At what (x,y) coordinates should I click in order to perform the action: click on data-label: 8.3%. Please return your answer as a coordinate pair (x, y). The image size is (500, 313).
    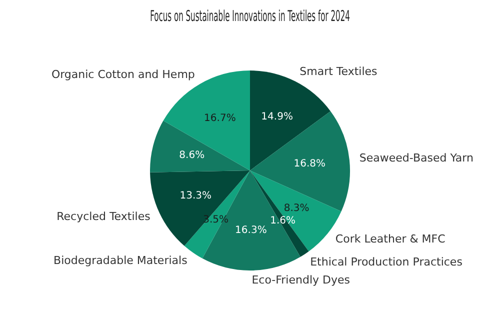
    Looking at the image, I should click on (297, 208).